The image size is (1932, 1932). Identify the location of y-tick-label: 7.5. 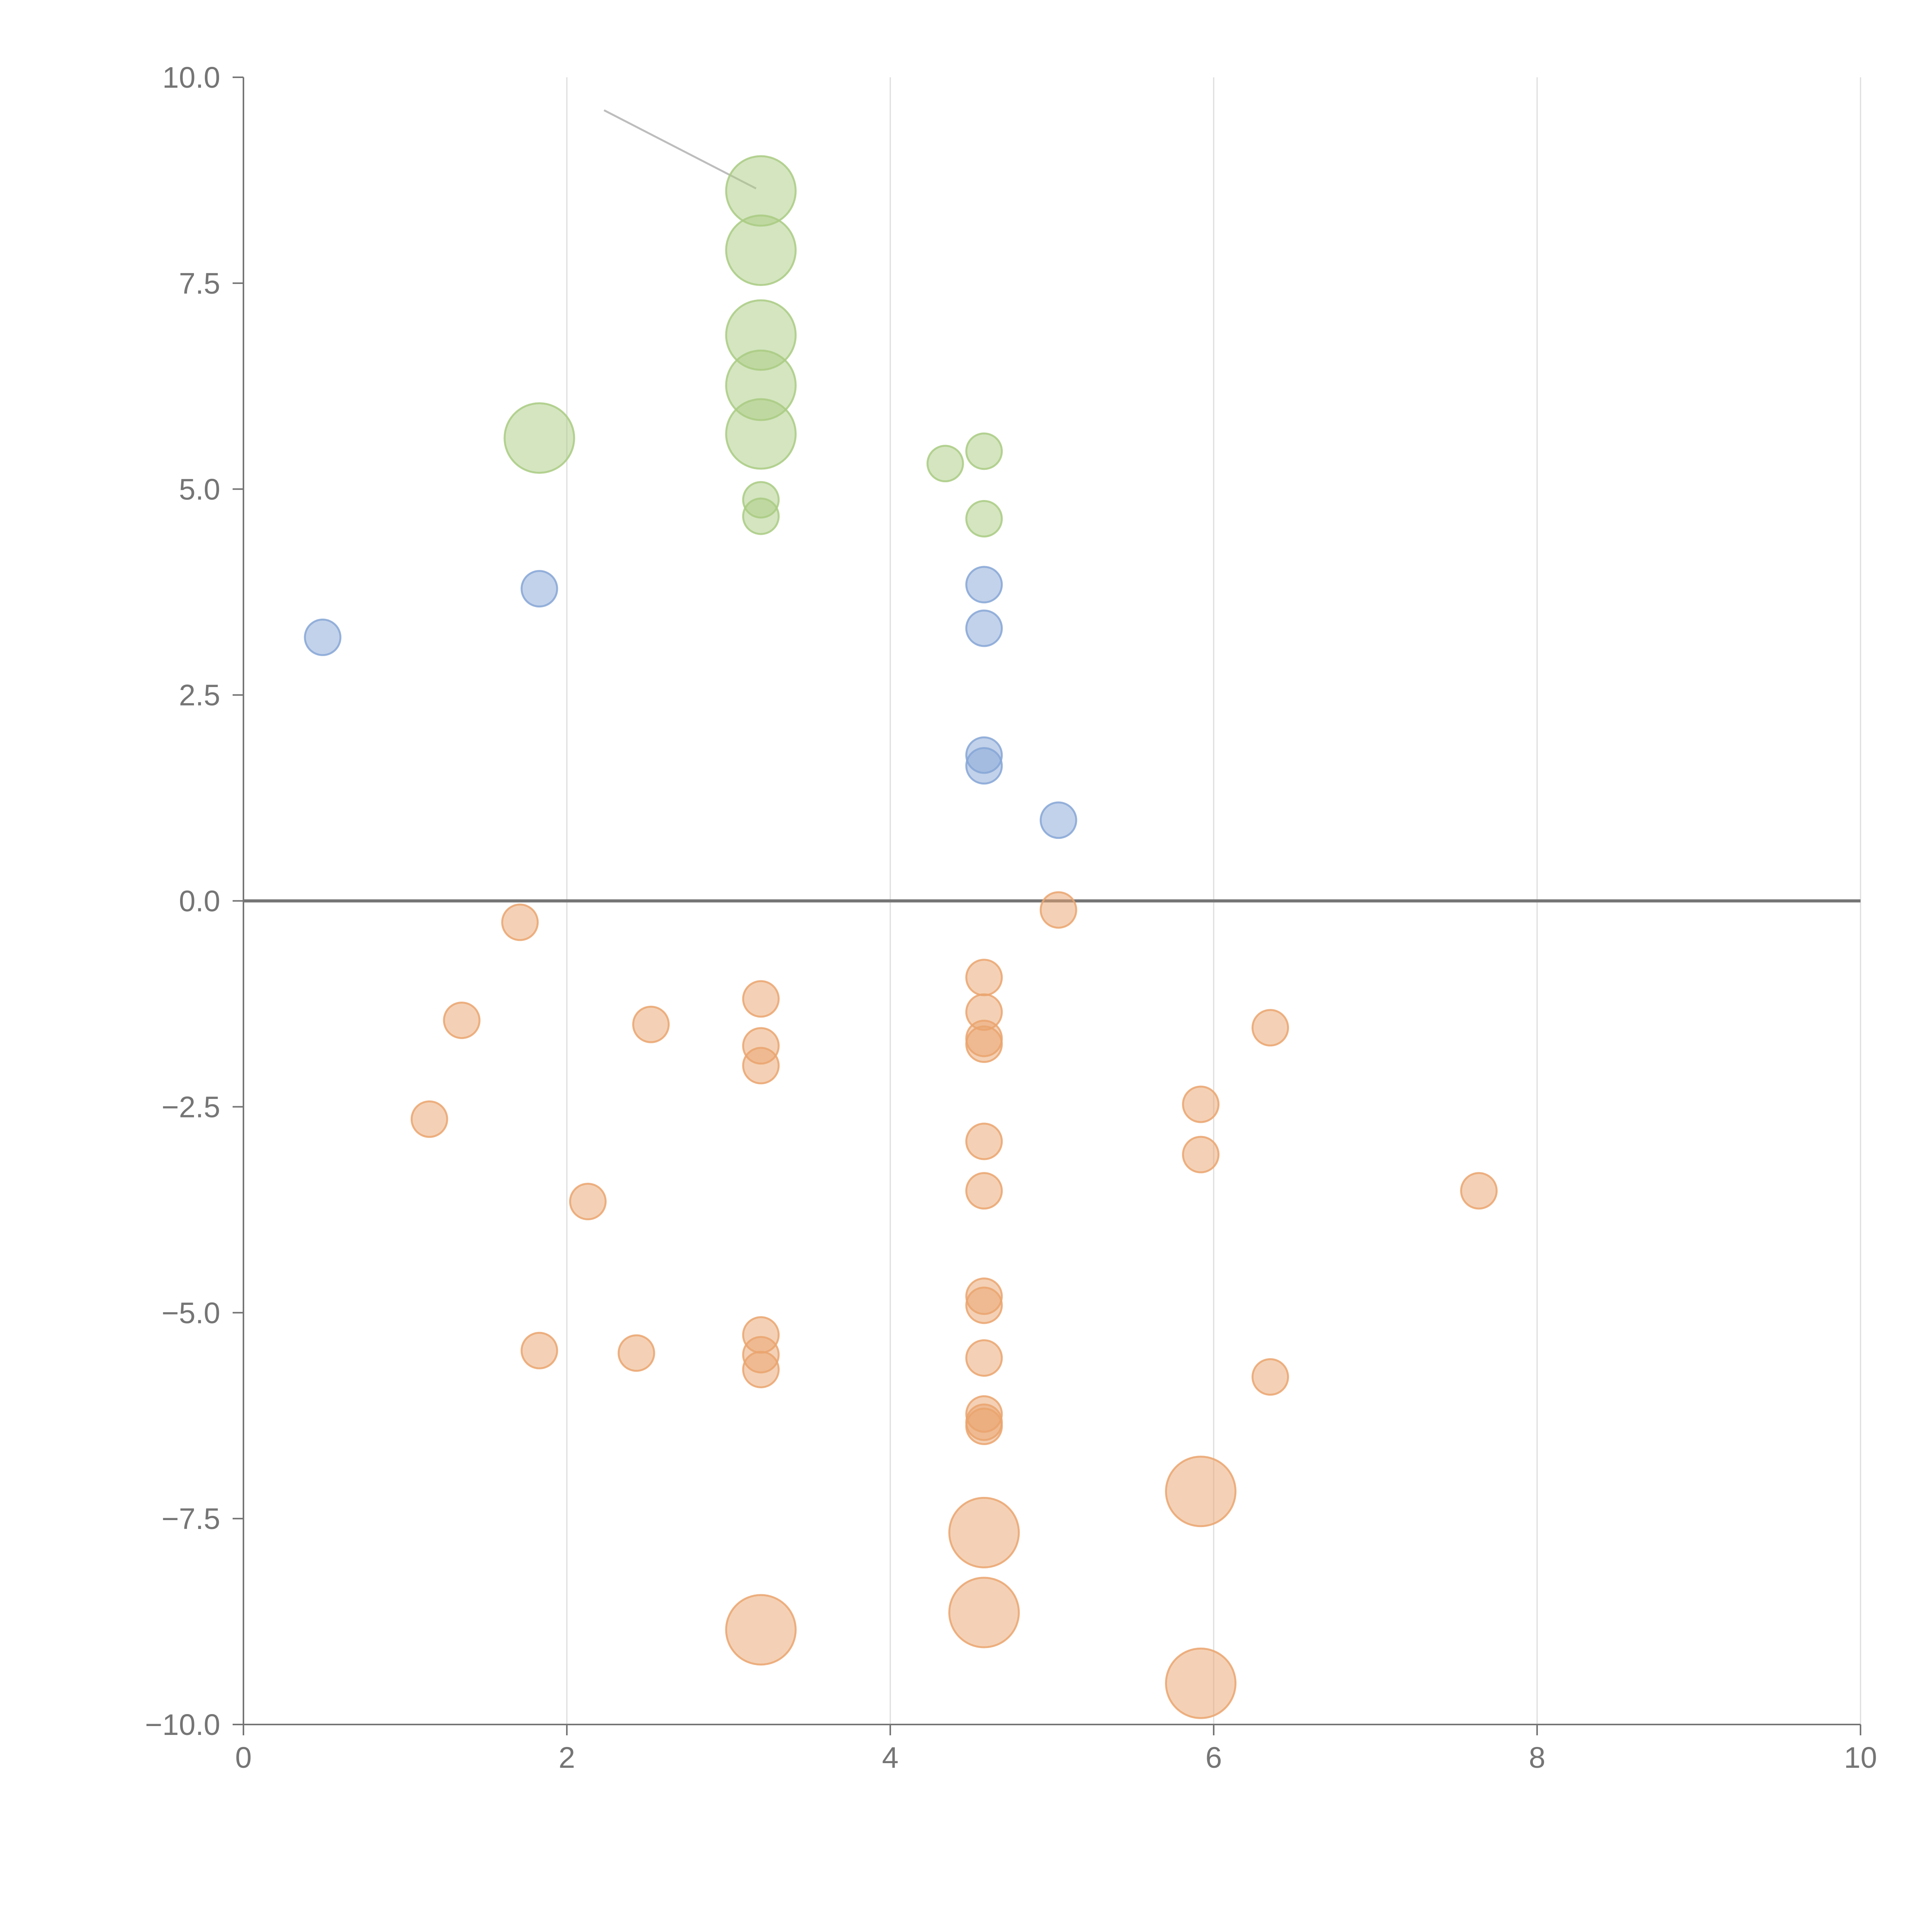
(200, 284).